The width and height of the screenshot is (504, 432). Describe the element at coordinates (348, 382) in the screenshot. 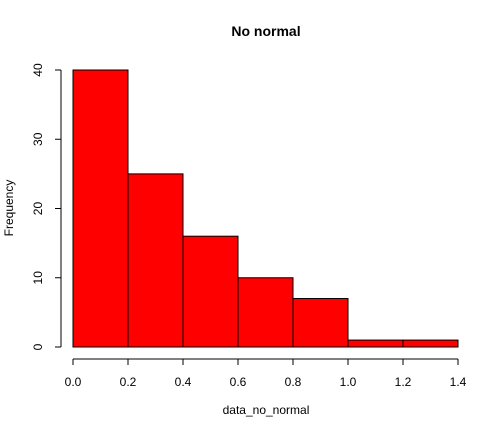

I see `x-tick-label: 1.0` at that location.